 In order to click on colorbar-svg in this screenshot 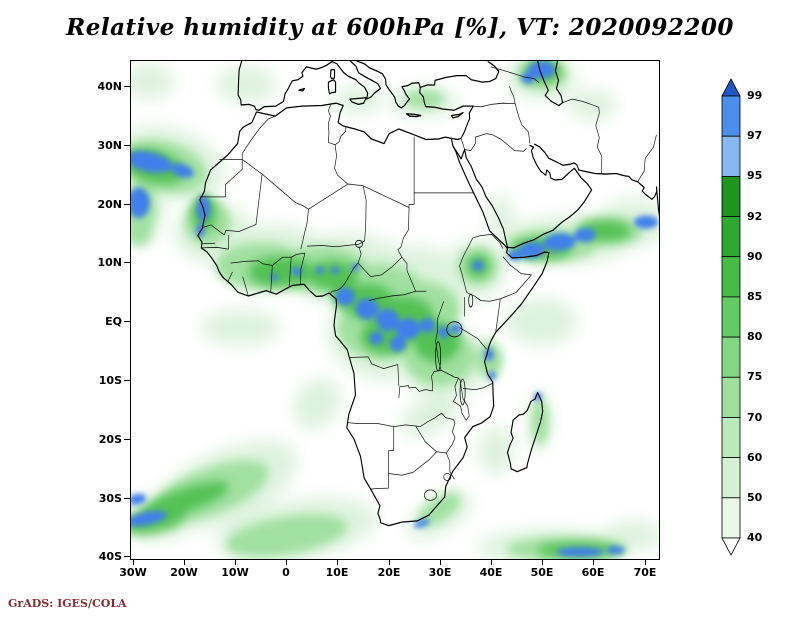, I will do `click(731, 317)`.